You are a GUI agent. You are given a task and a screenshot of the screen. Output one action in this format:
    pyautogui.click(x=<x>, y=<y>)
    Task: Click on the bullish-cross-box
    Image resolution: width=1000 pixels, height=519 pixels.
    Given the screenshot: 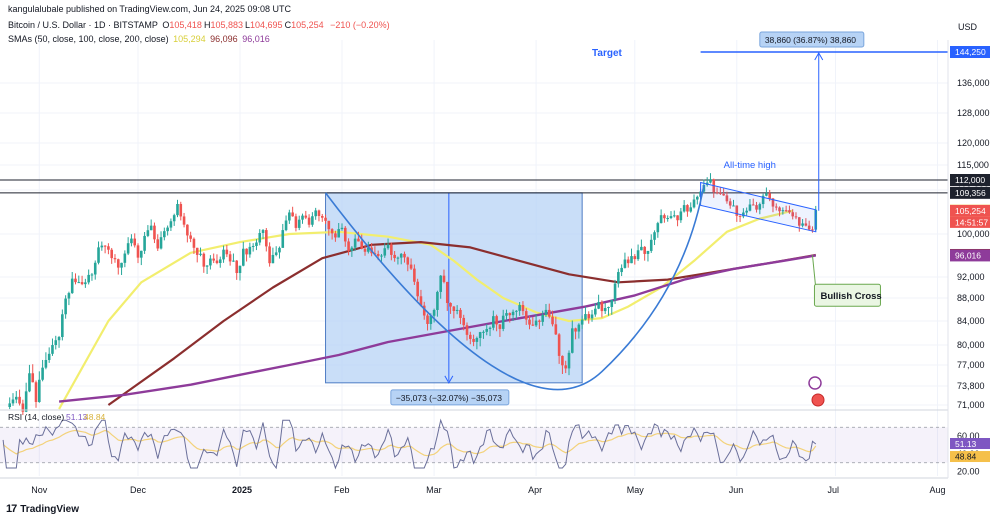 What is the action you would take?
    pyautogui.click(x=847, y=295)
    